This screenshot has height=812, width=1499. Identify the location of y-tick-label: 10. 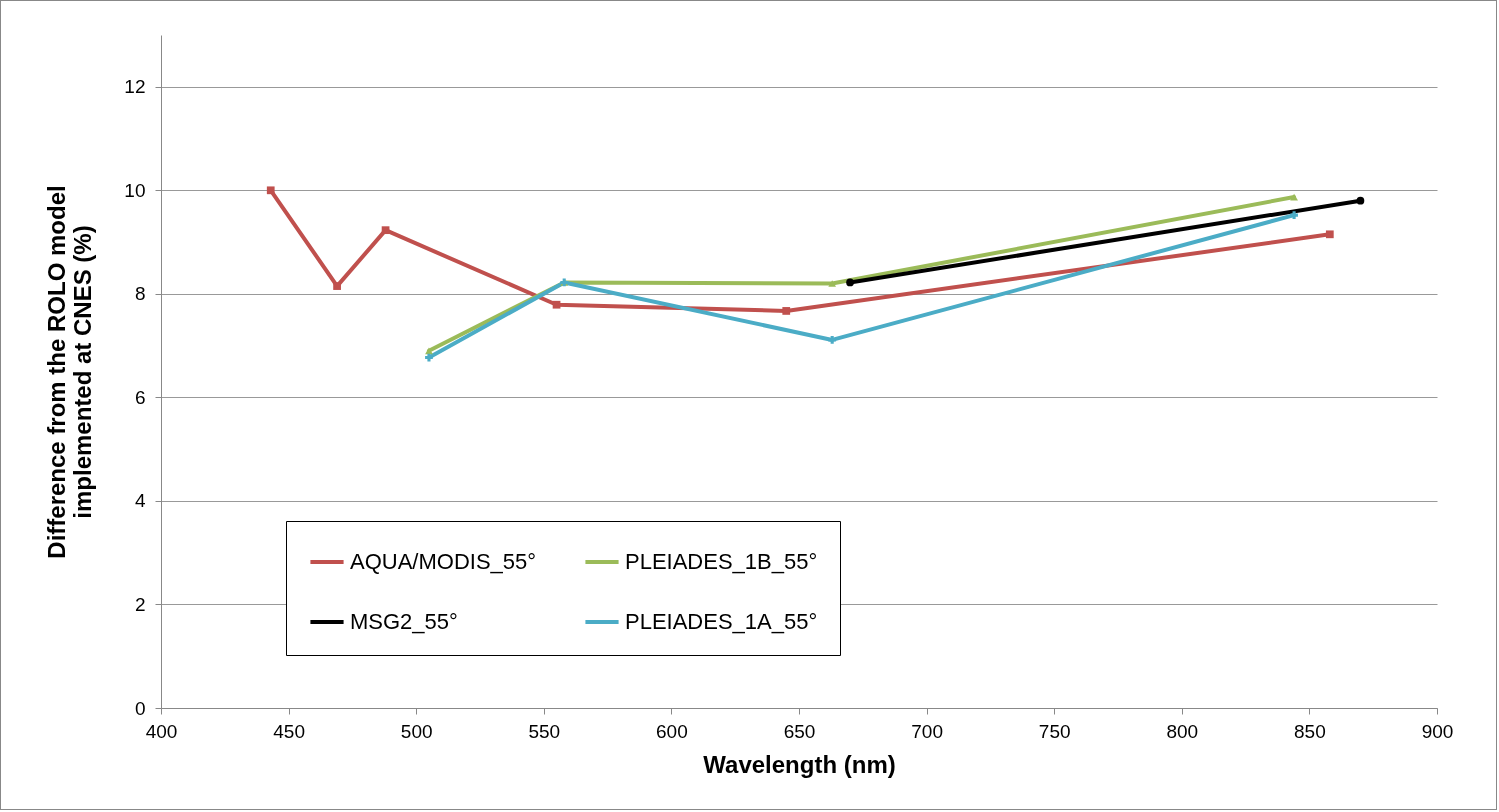
(135, 190).